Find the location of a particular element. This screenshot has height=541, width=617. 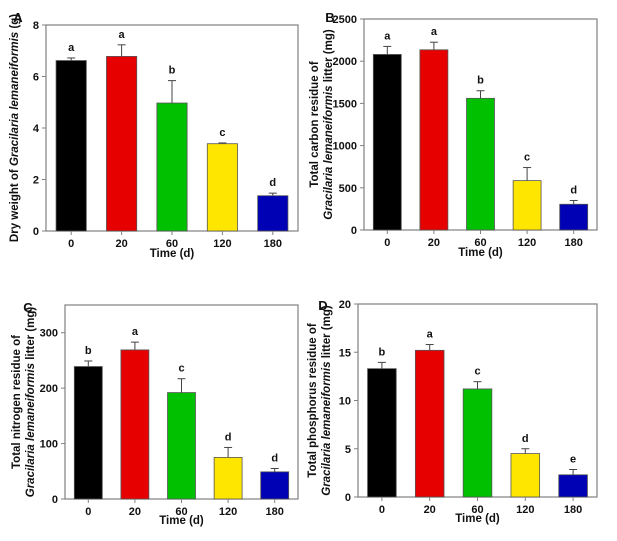

panel-label: B is located at coordinates (329, 17).